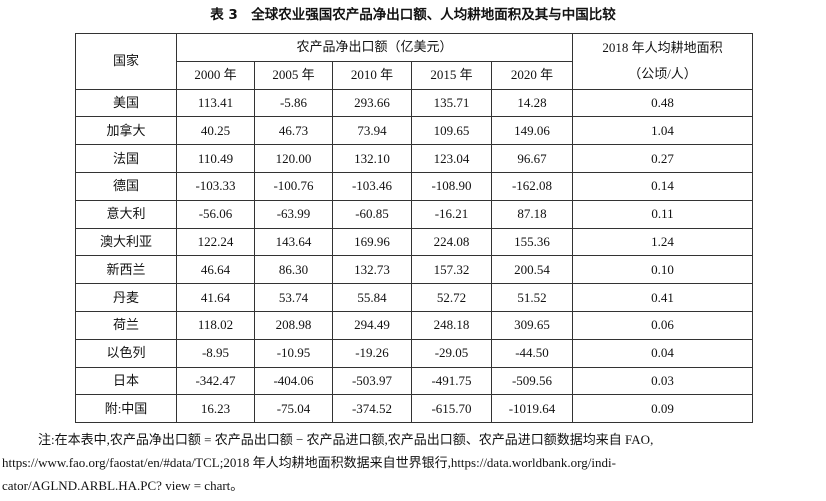 Image resolution: width=826 pixels, height=501 pixels. I want to click on table-cell: 0.10, so click(662, 270).